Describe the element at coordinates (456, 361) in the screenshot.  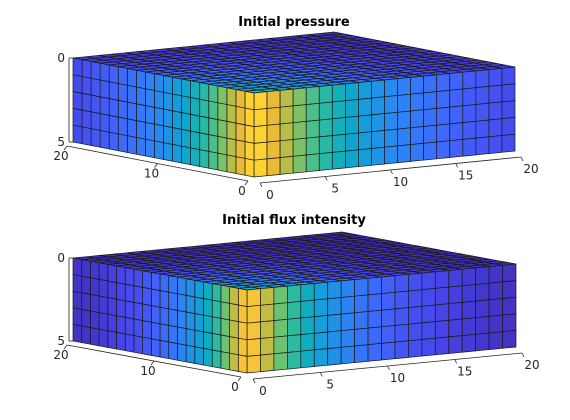
I see `x-tick-mark` at that location.